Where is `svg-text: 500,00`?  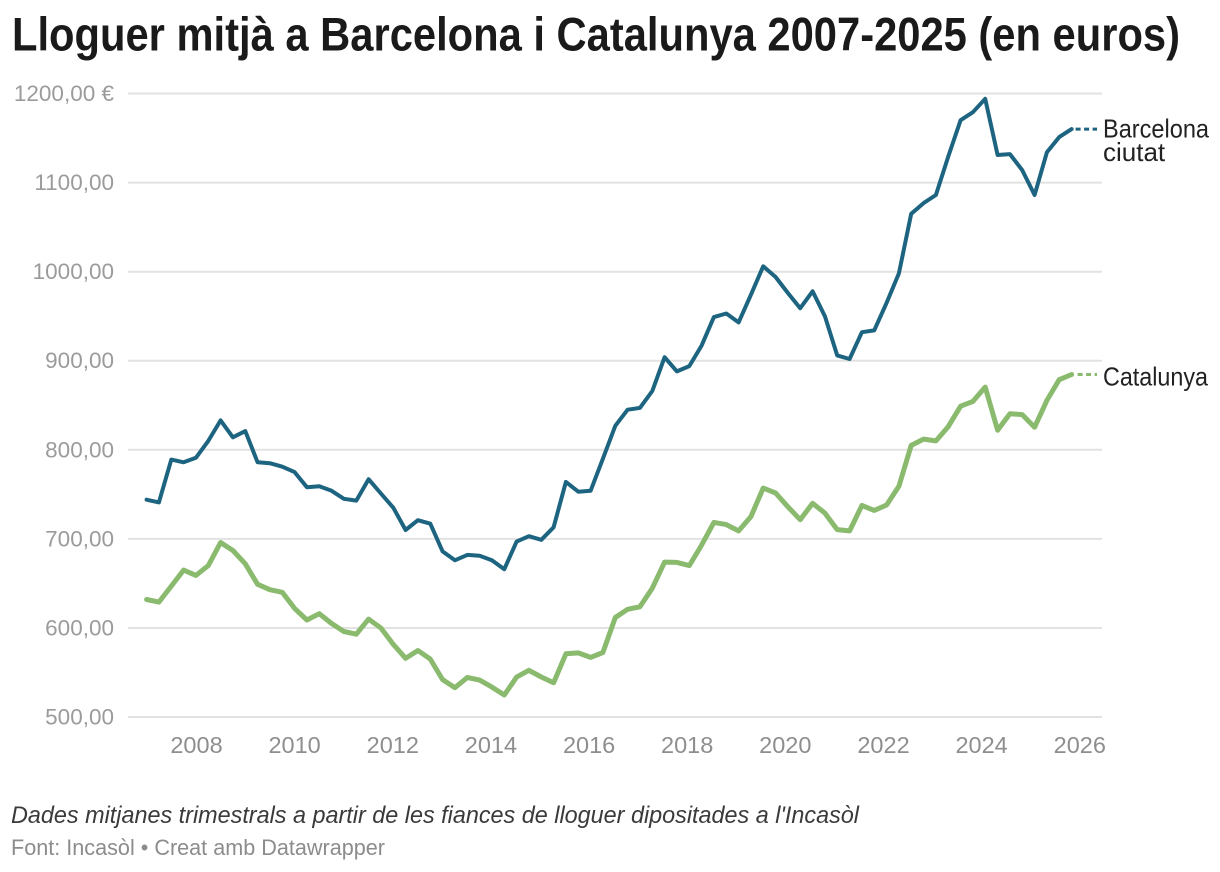 svg-text: 500,00 is located at coordinates (79, 717).